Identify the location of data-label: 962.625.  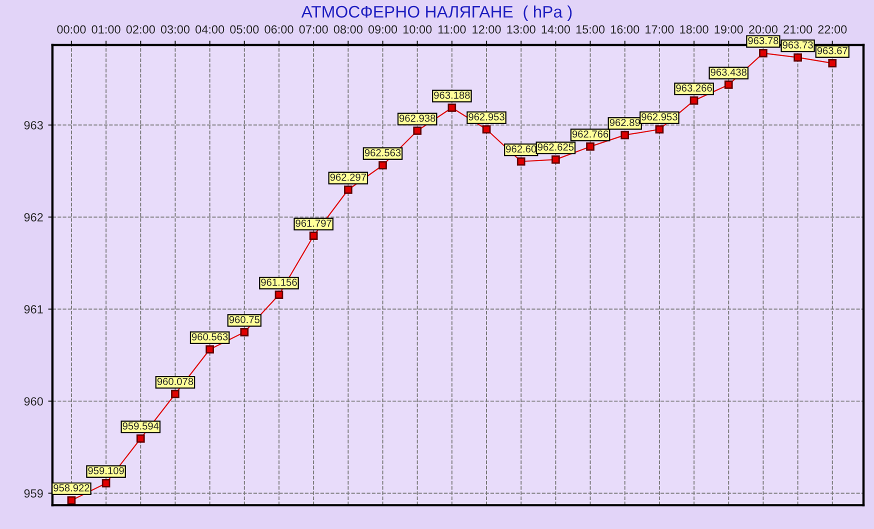
(556, 147).